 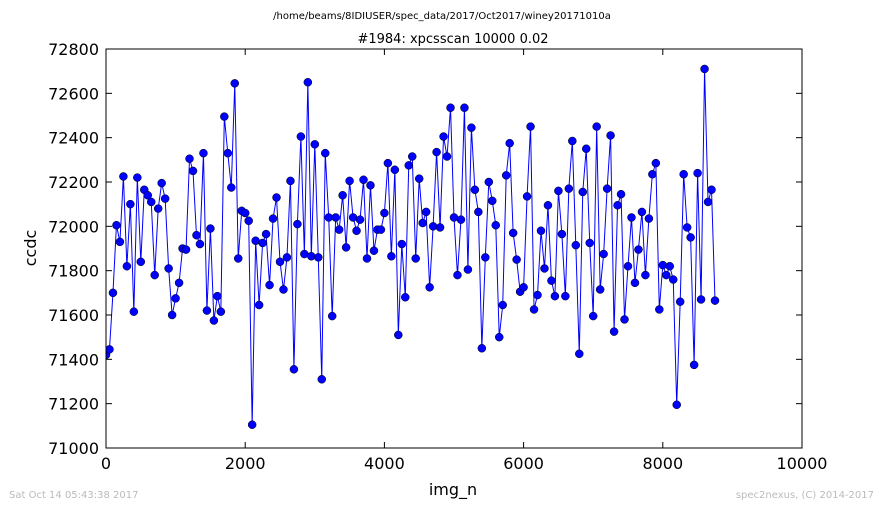 I want to click on x-tick-label: 8000, so click(x=662, y=463).